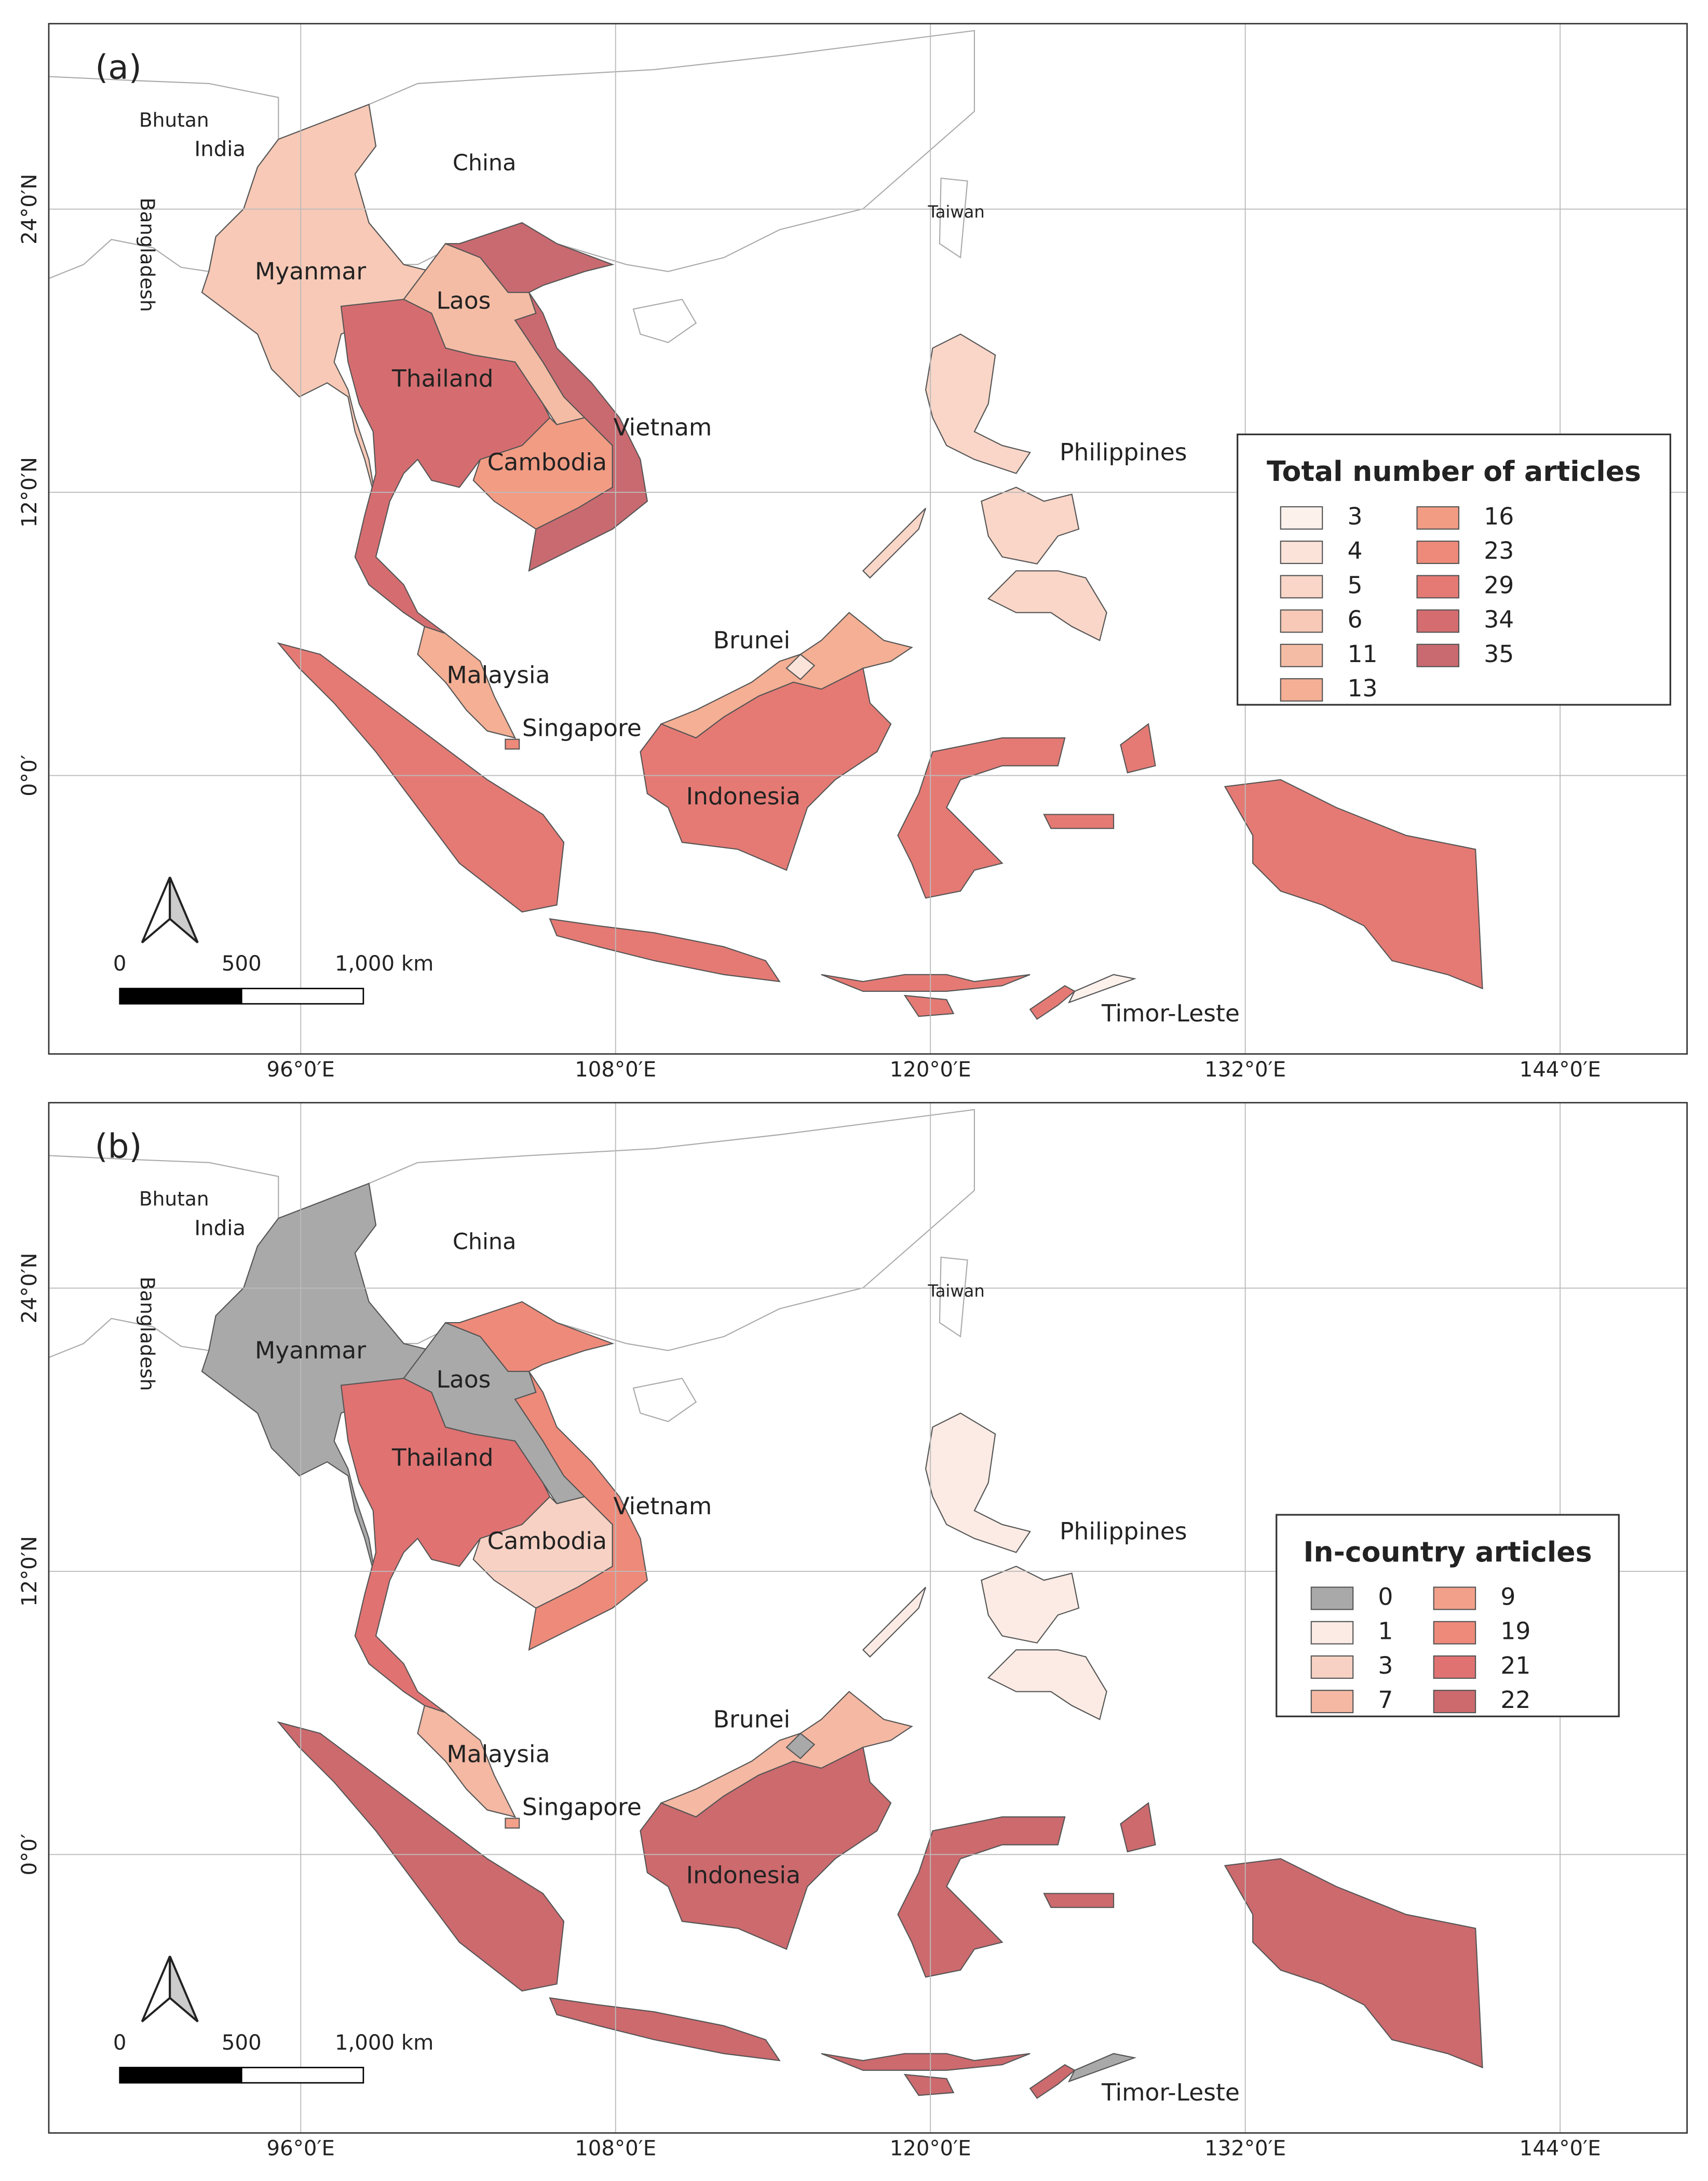 Image resolution: width=1708 pixels, height=2181 pixels. I want to click on lat-label: 12°0′N, so click(30, 492).